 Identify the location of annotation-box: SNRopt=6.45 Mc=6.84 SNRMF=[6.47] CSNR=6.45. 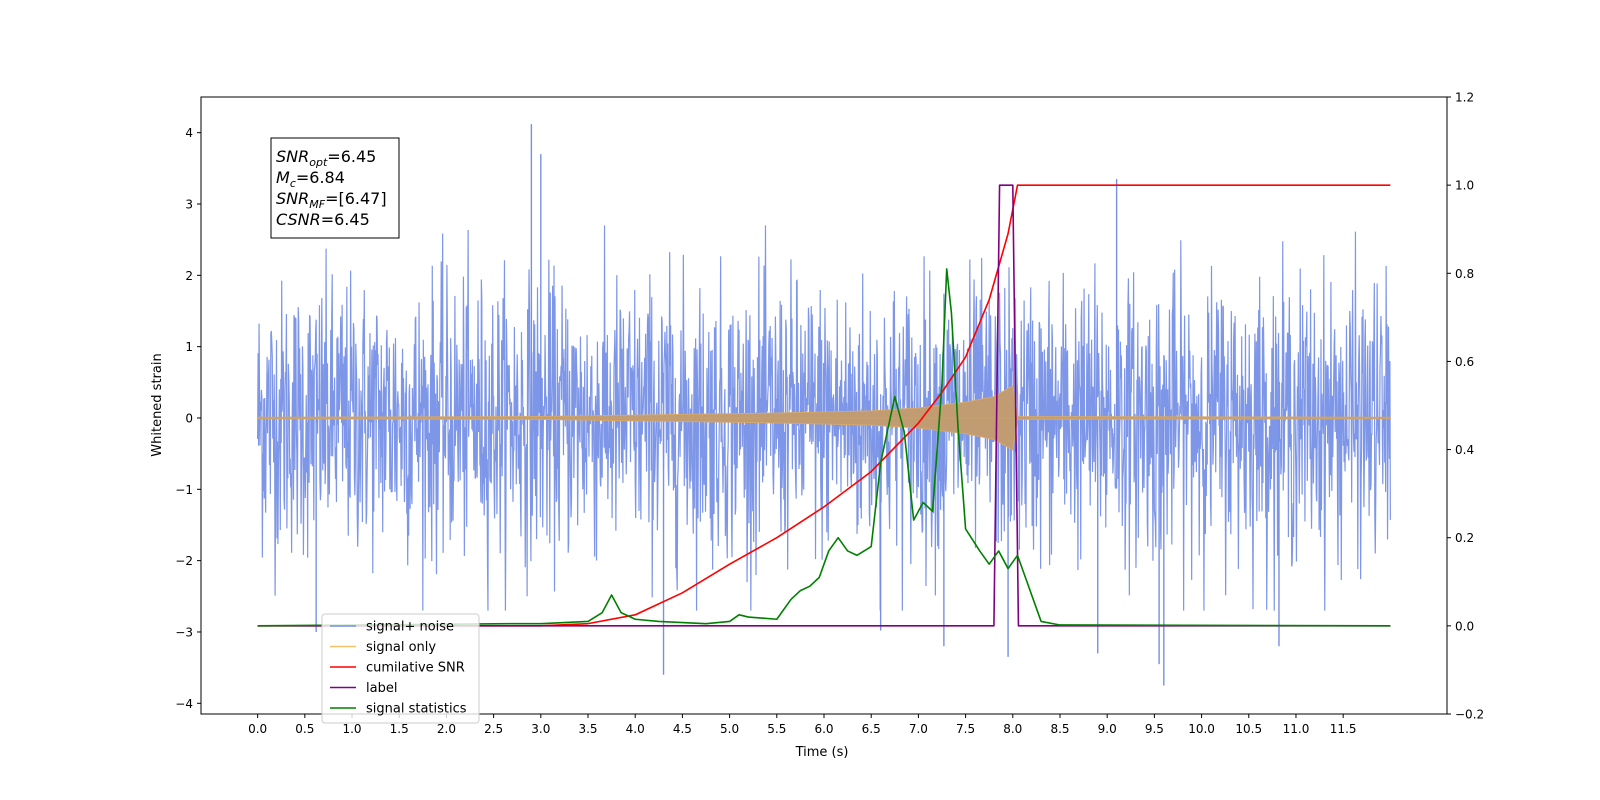
(335, 188).